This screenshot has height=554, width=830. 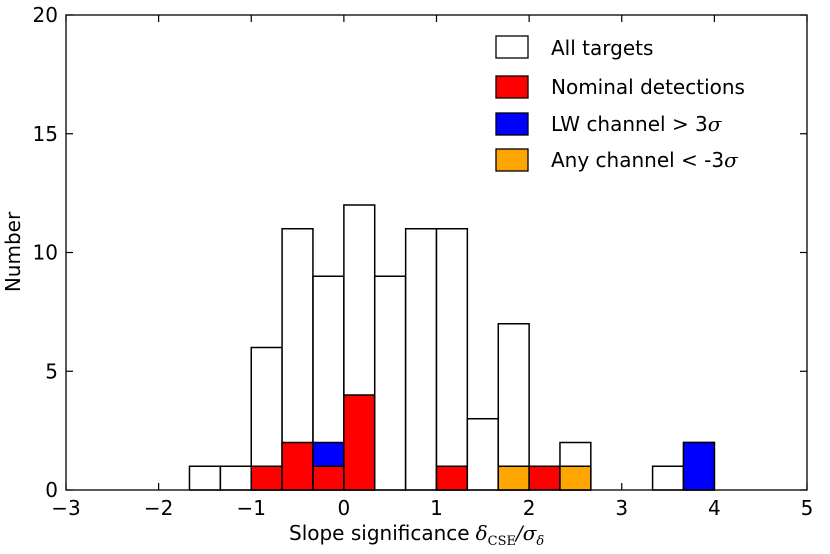 I want to click on x-axis-label-delta-sub: CSE, so click(x=502, y=541).